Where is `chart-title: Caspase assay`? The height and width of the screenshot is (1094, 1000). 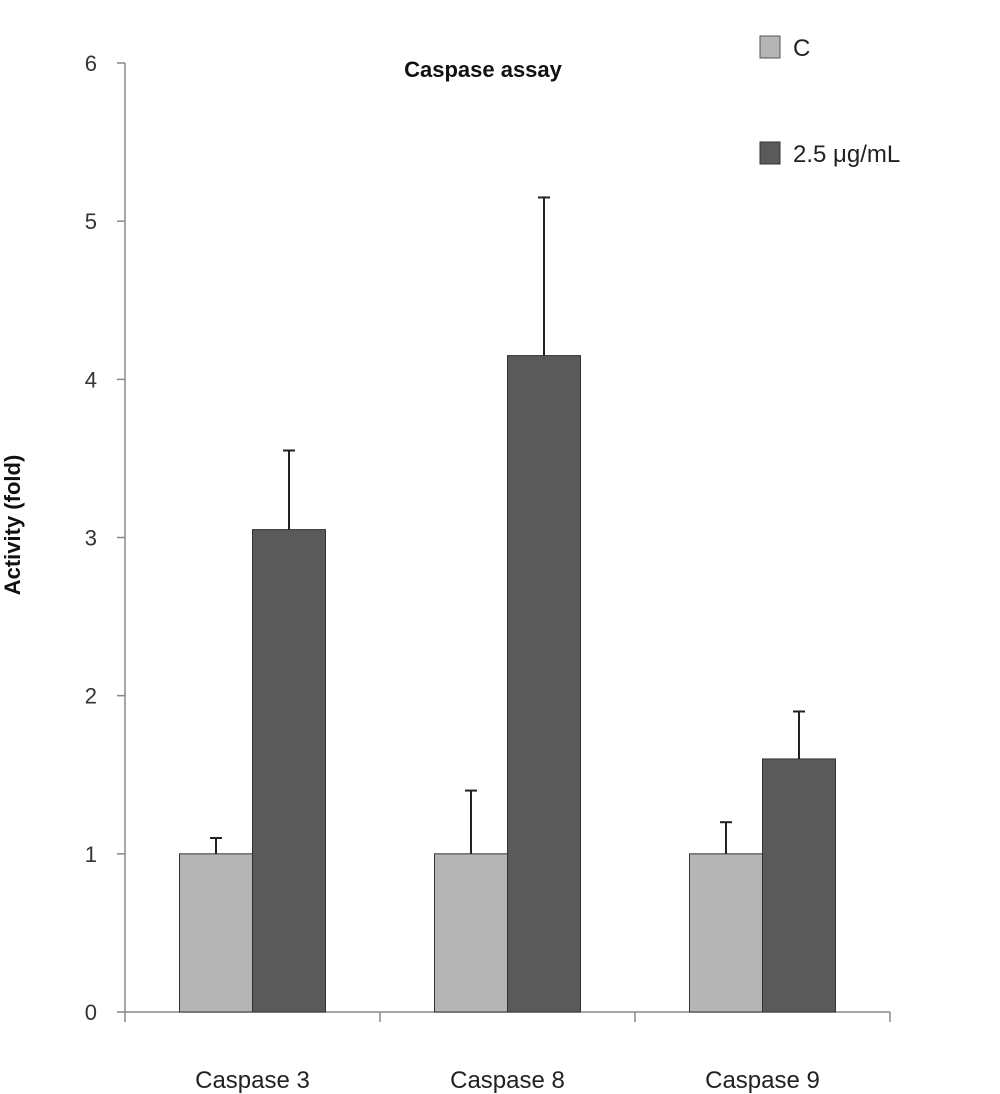
chart-title: Caspase assay is located at coordinates (483, 69).